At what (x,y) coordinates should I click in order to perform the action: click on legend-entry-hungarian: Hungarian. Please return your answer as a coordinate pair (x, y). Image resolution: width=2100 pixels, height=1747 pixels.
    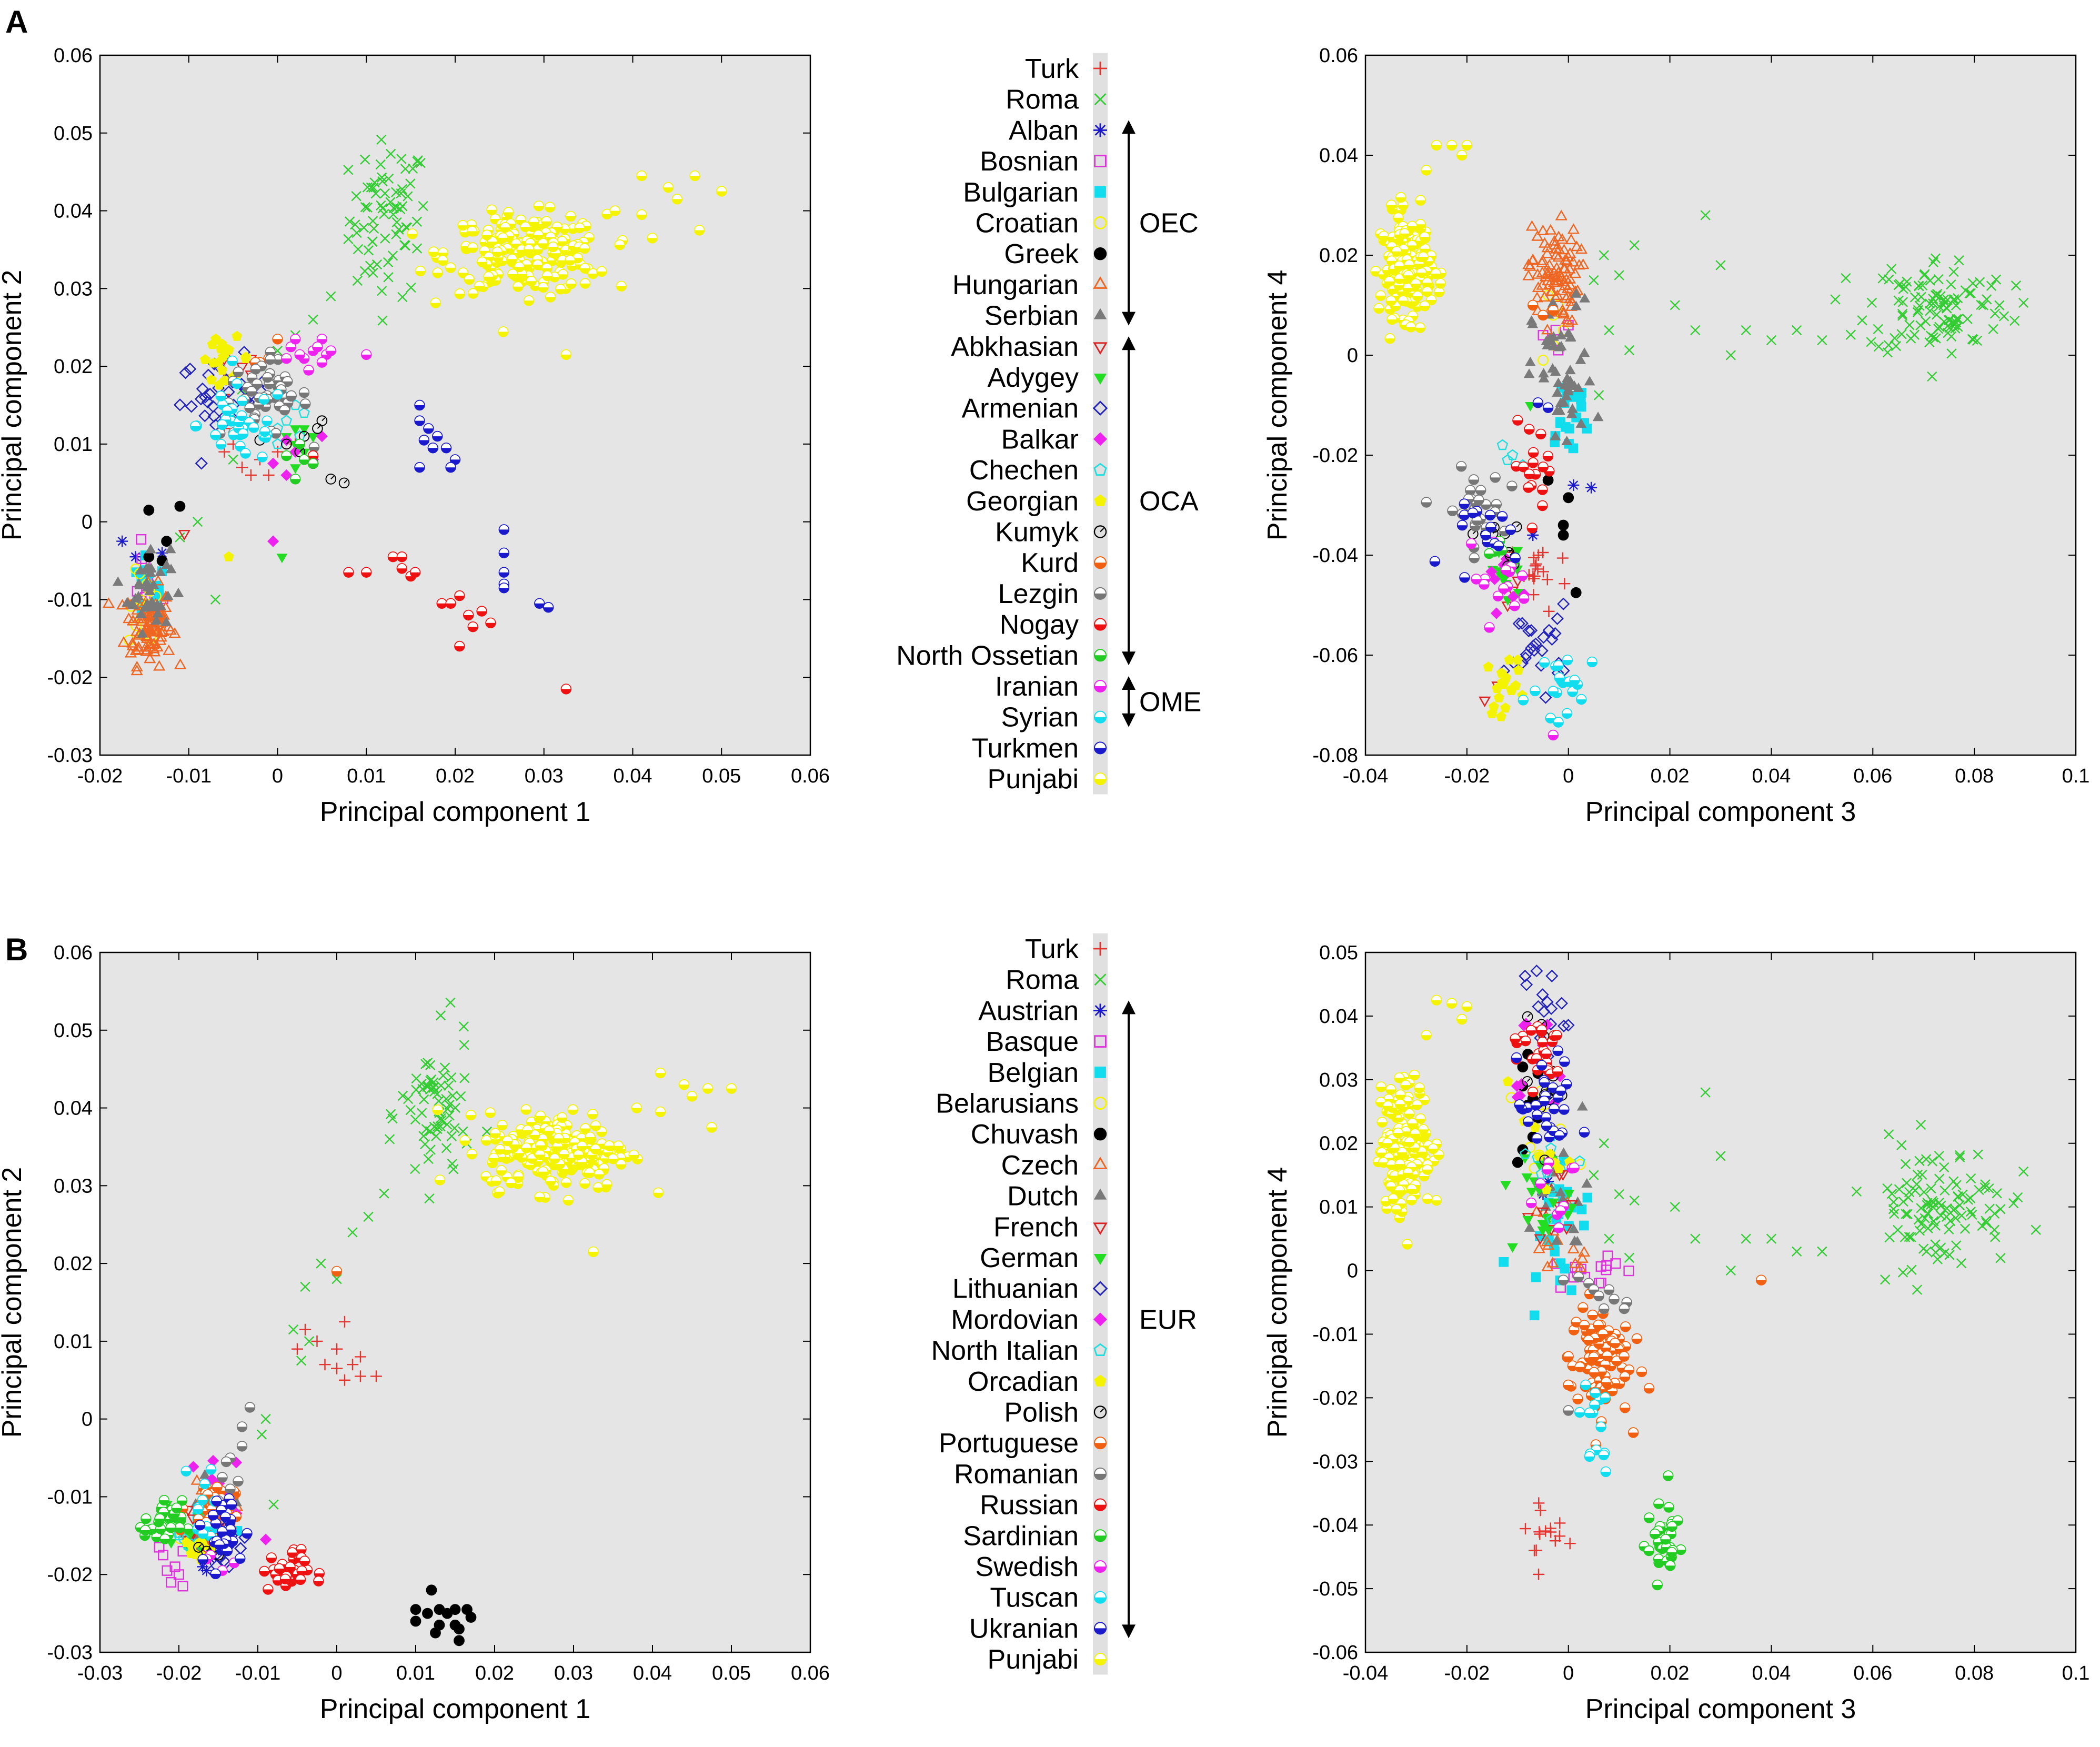
    Looking at the image, I should click on (1015, 285).